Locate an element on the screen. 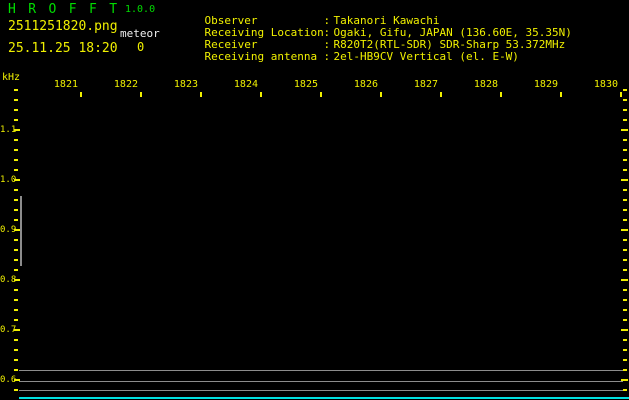 The image size is (629, 400). app-title: H R O F F T is located at coordinates (64, 9).